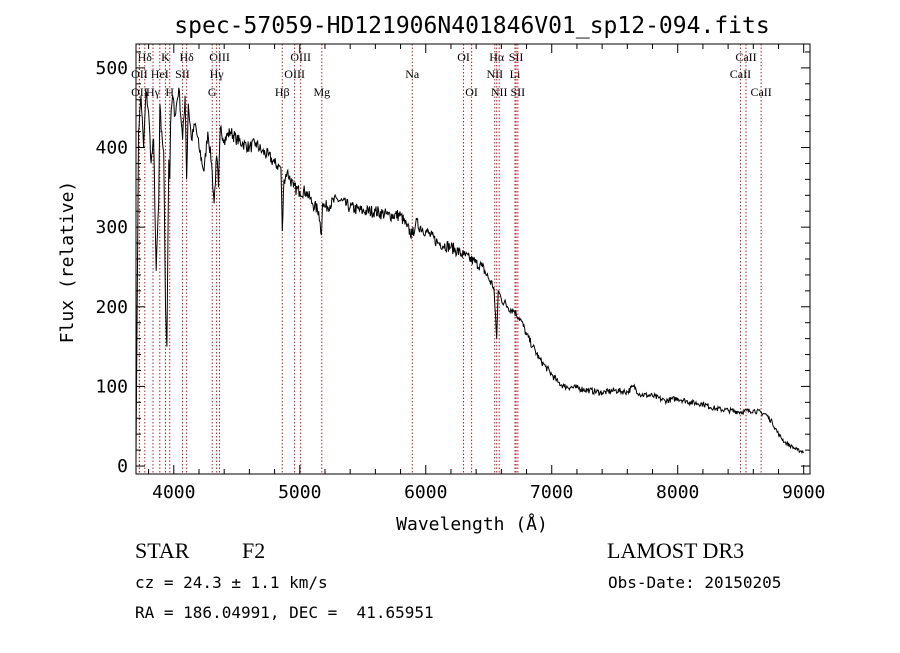  I want to click on line-marker-label-2: OII, so click(139, 92).